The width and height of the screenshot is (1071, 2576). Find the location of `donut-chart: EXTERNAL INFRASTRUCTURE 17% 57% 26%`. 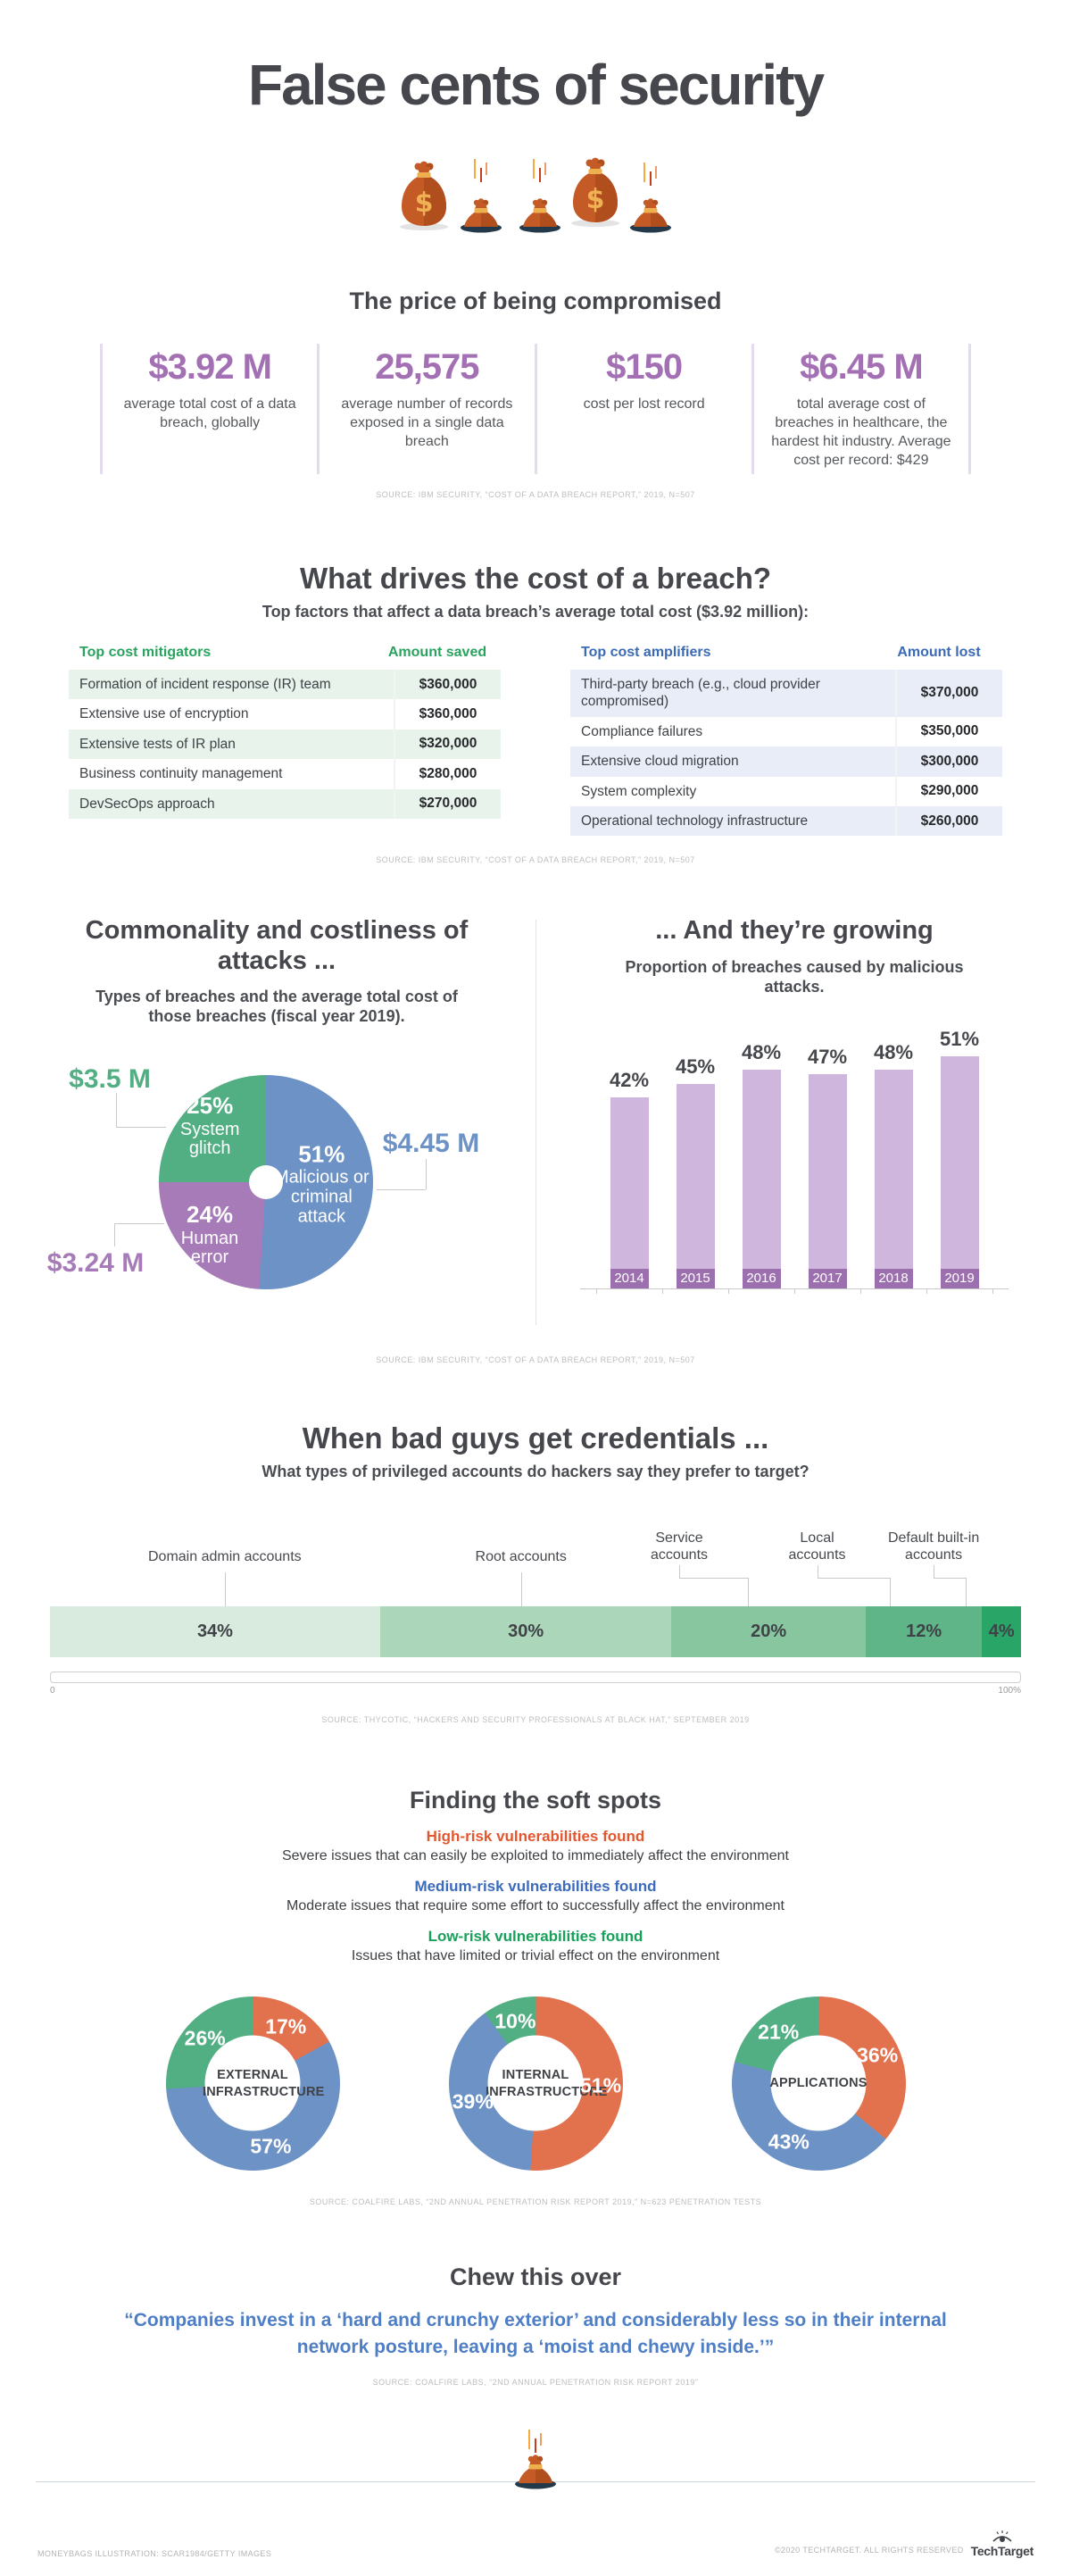

donut-chart: EXTERNAL INFRASTRUCTURE 17% 57% 26% is located at coordinates (252, 2083).